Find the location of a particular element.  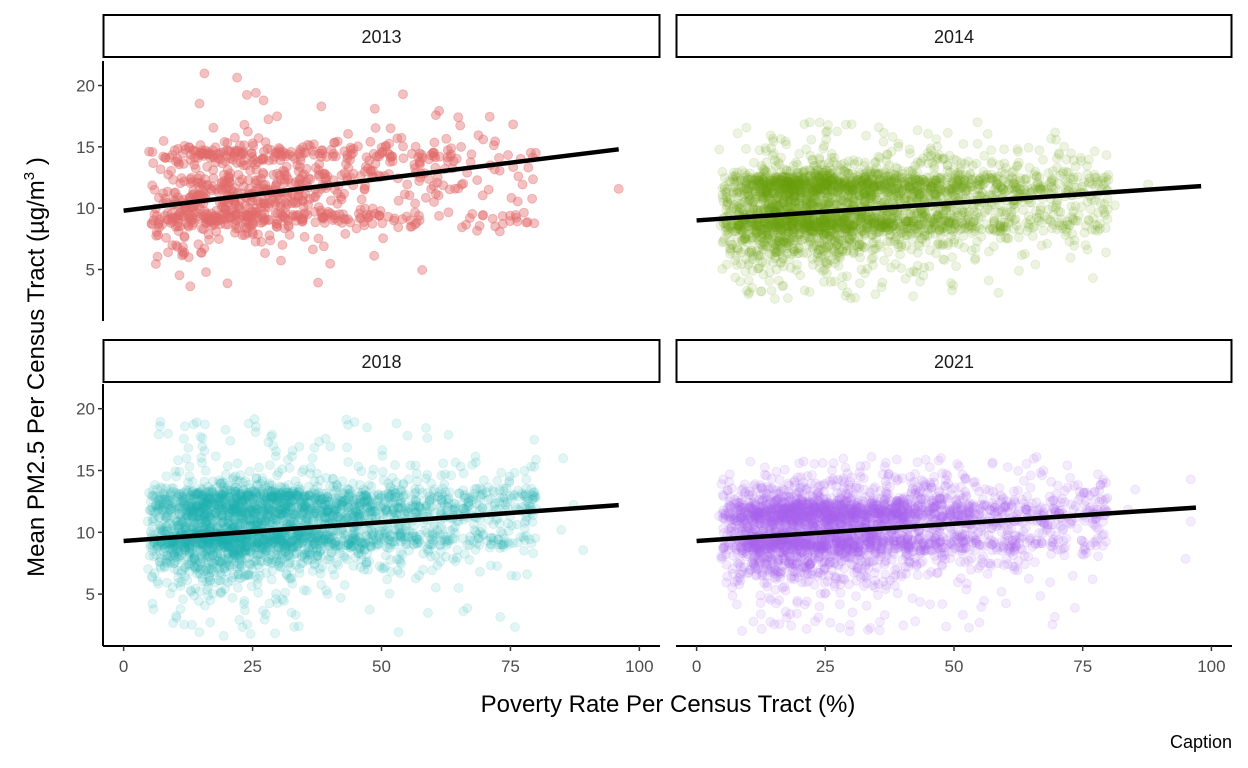

facet-strip-label: 2013 is located at coordinates (381, 37).